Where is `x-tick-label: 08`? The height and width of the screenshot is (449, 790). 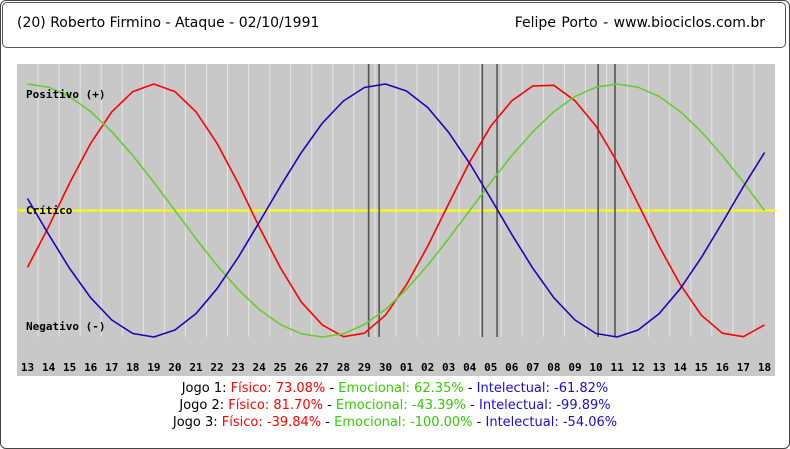 x-tick-label: 08 is located at coordinates (553, 367).